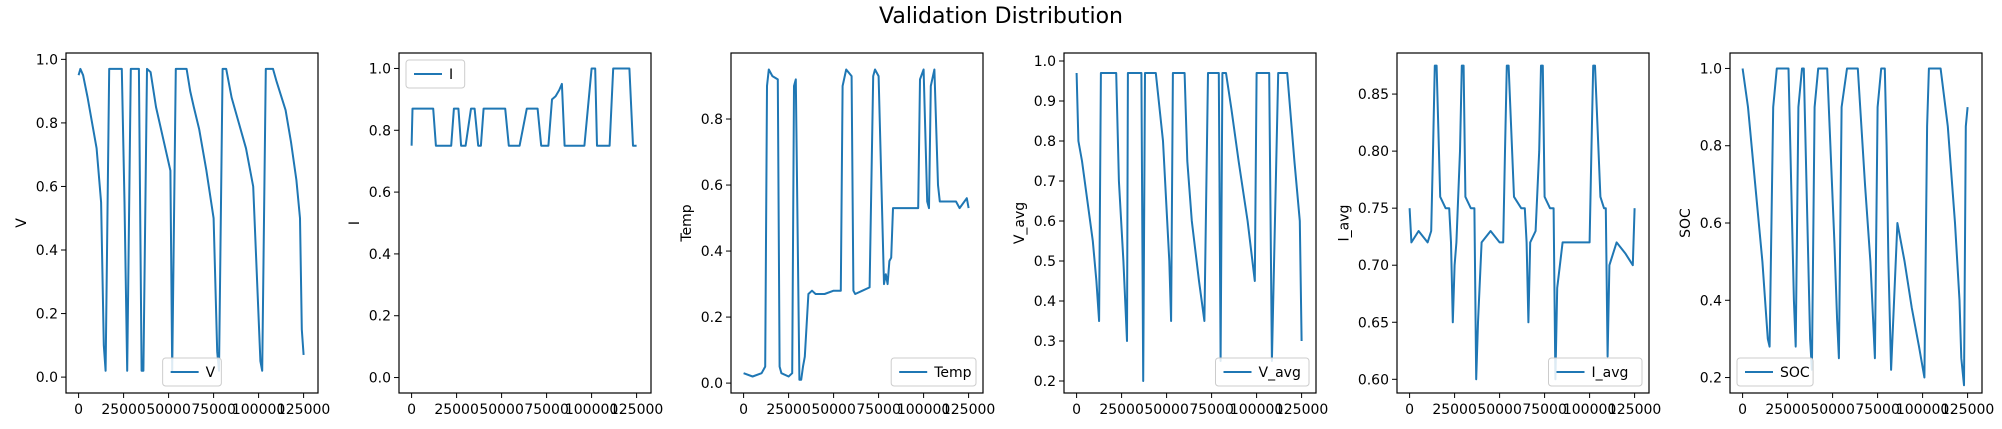  I want to click on y-axis-label: SOC, so click(1686, 223).